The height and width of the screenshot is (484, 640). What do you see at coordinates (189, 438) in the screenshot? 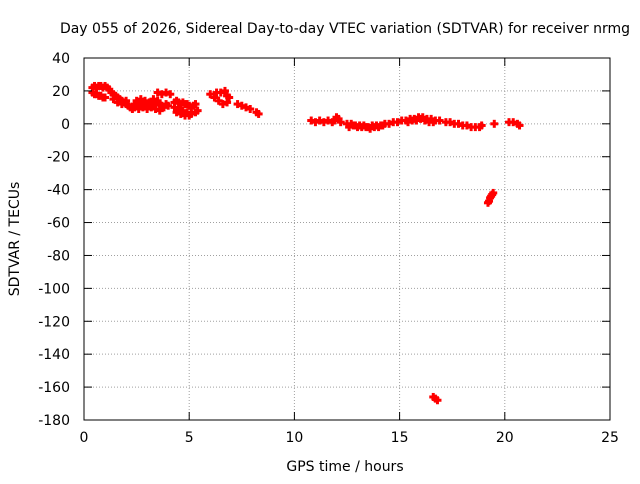
I see `x-tick-label: 5` at bounding box center [189, 438].